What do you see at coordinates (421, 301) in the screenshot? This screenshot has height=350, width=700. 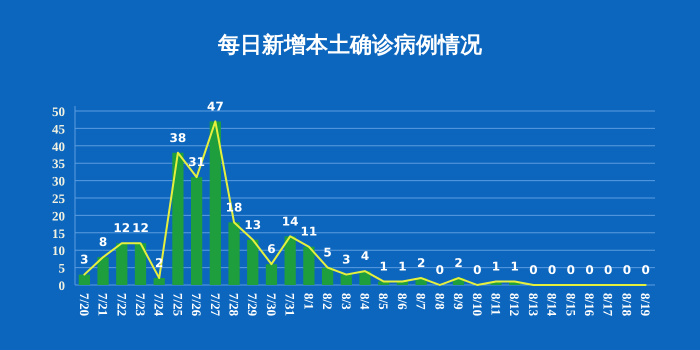 I see `x-tick-label: 8/7` at bounding box center [421, 301].